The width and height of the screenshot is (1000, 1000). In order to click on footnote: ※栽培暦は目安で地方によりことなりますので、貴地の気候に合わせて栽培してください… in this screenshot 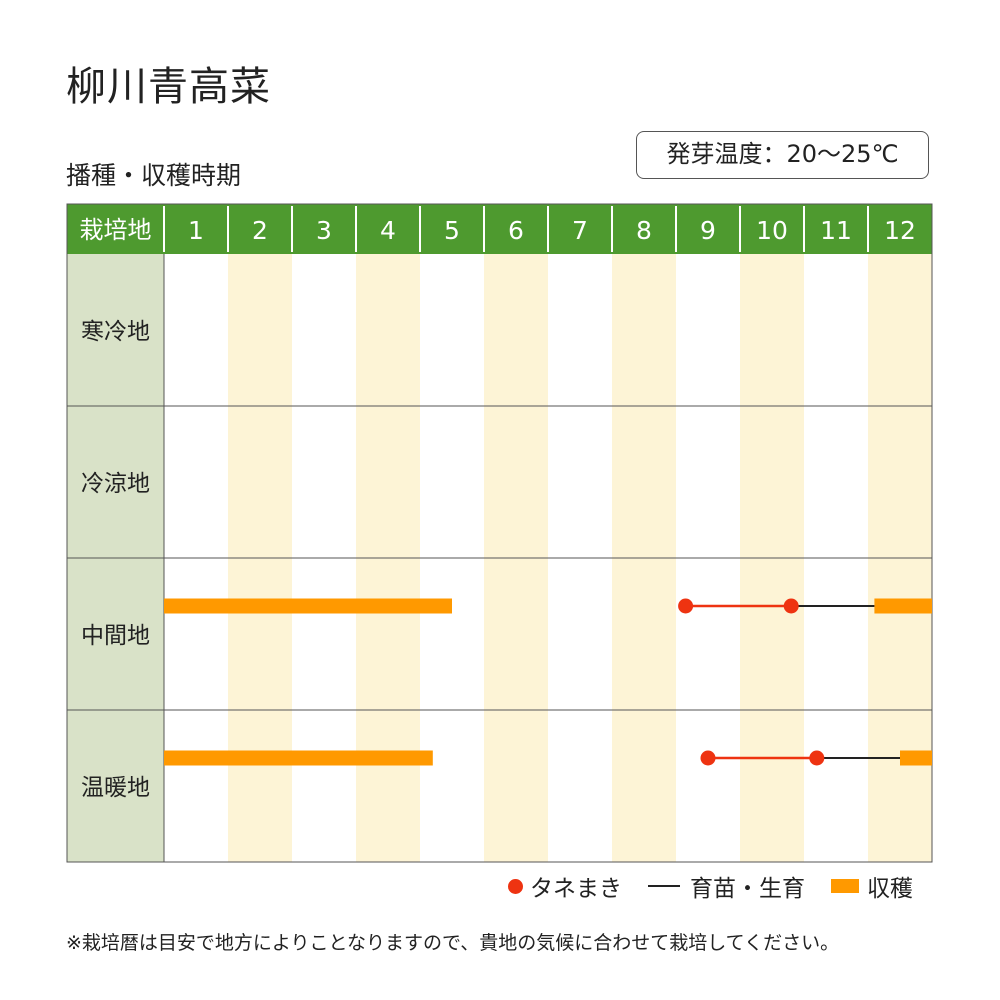, I will do `click(453, 943)`.